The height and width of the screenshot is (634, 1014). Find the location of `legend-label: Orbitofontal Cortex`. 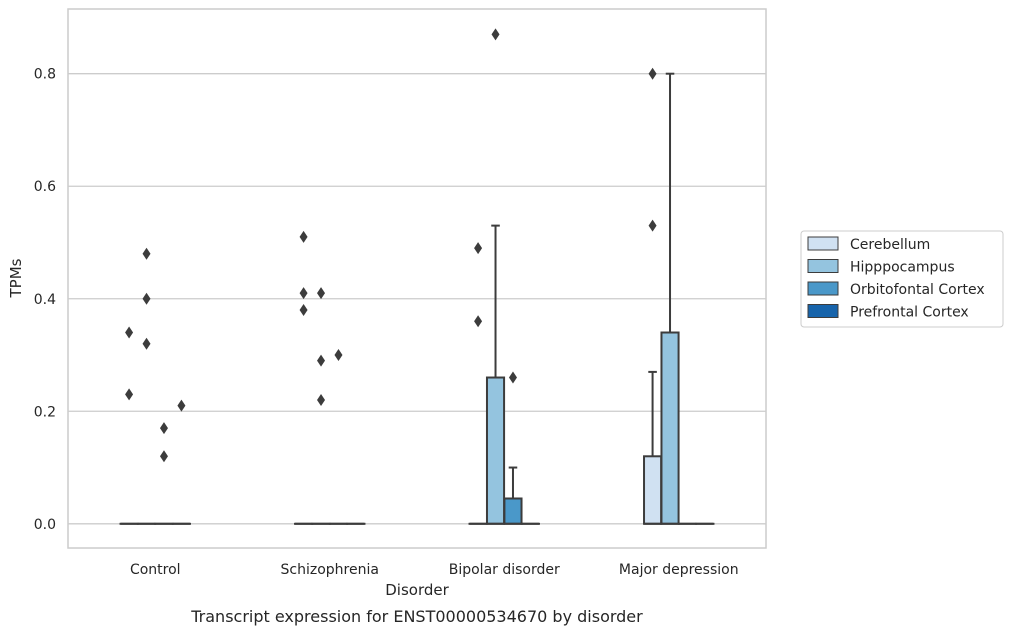

legend-label: Orbitofontal Cortex is located at coordinates (917, 290).